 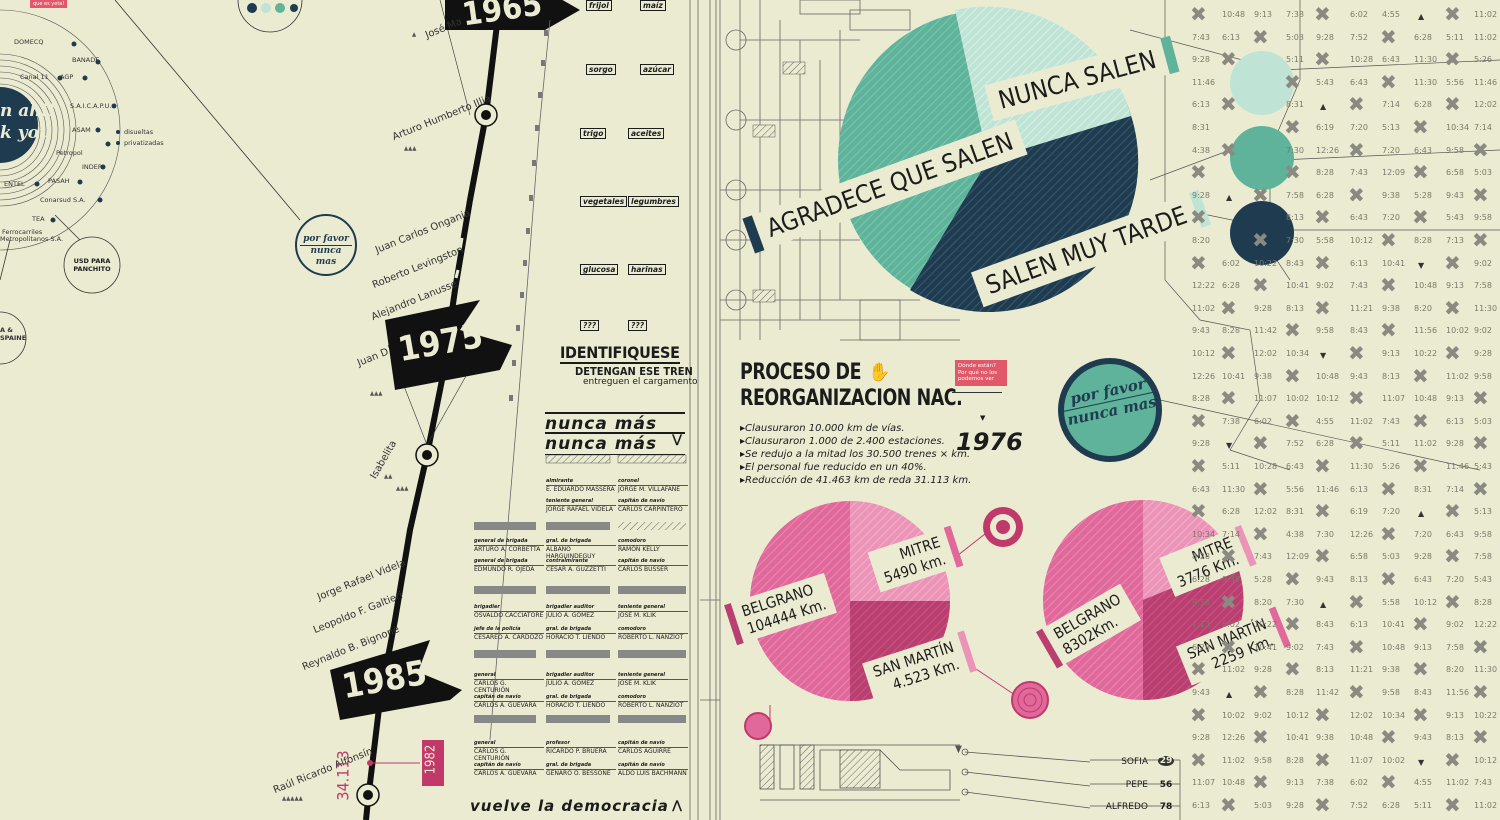 What do you see at coordinates (581, 615) in the screenshot?
I see `junta-name: JULIO A. GÓMEZ` at bounding box center [581, 615].